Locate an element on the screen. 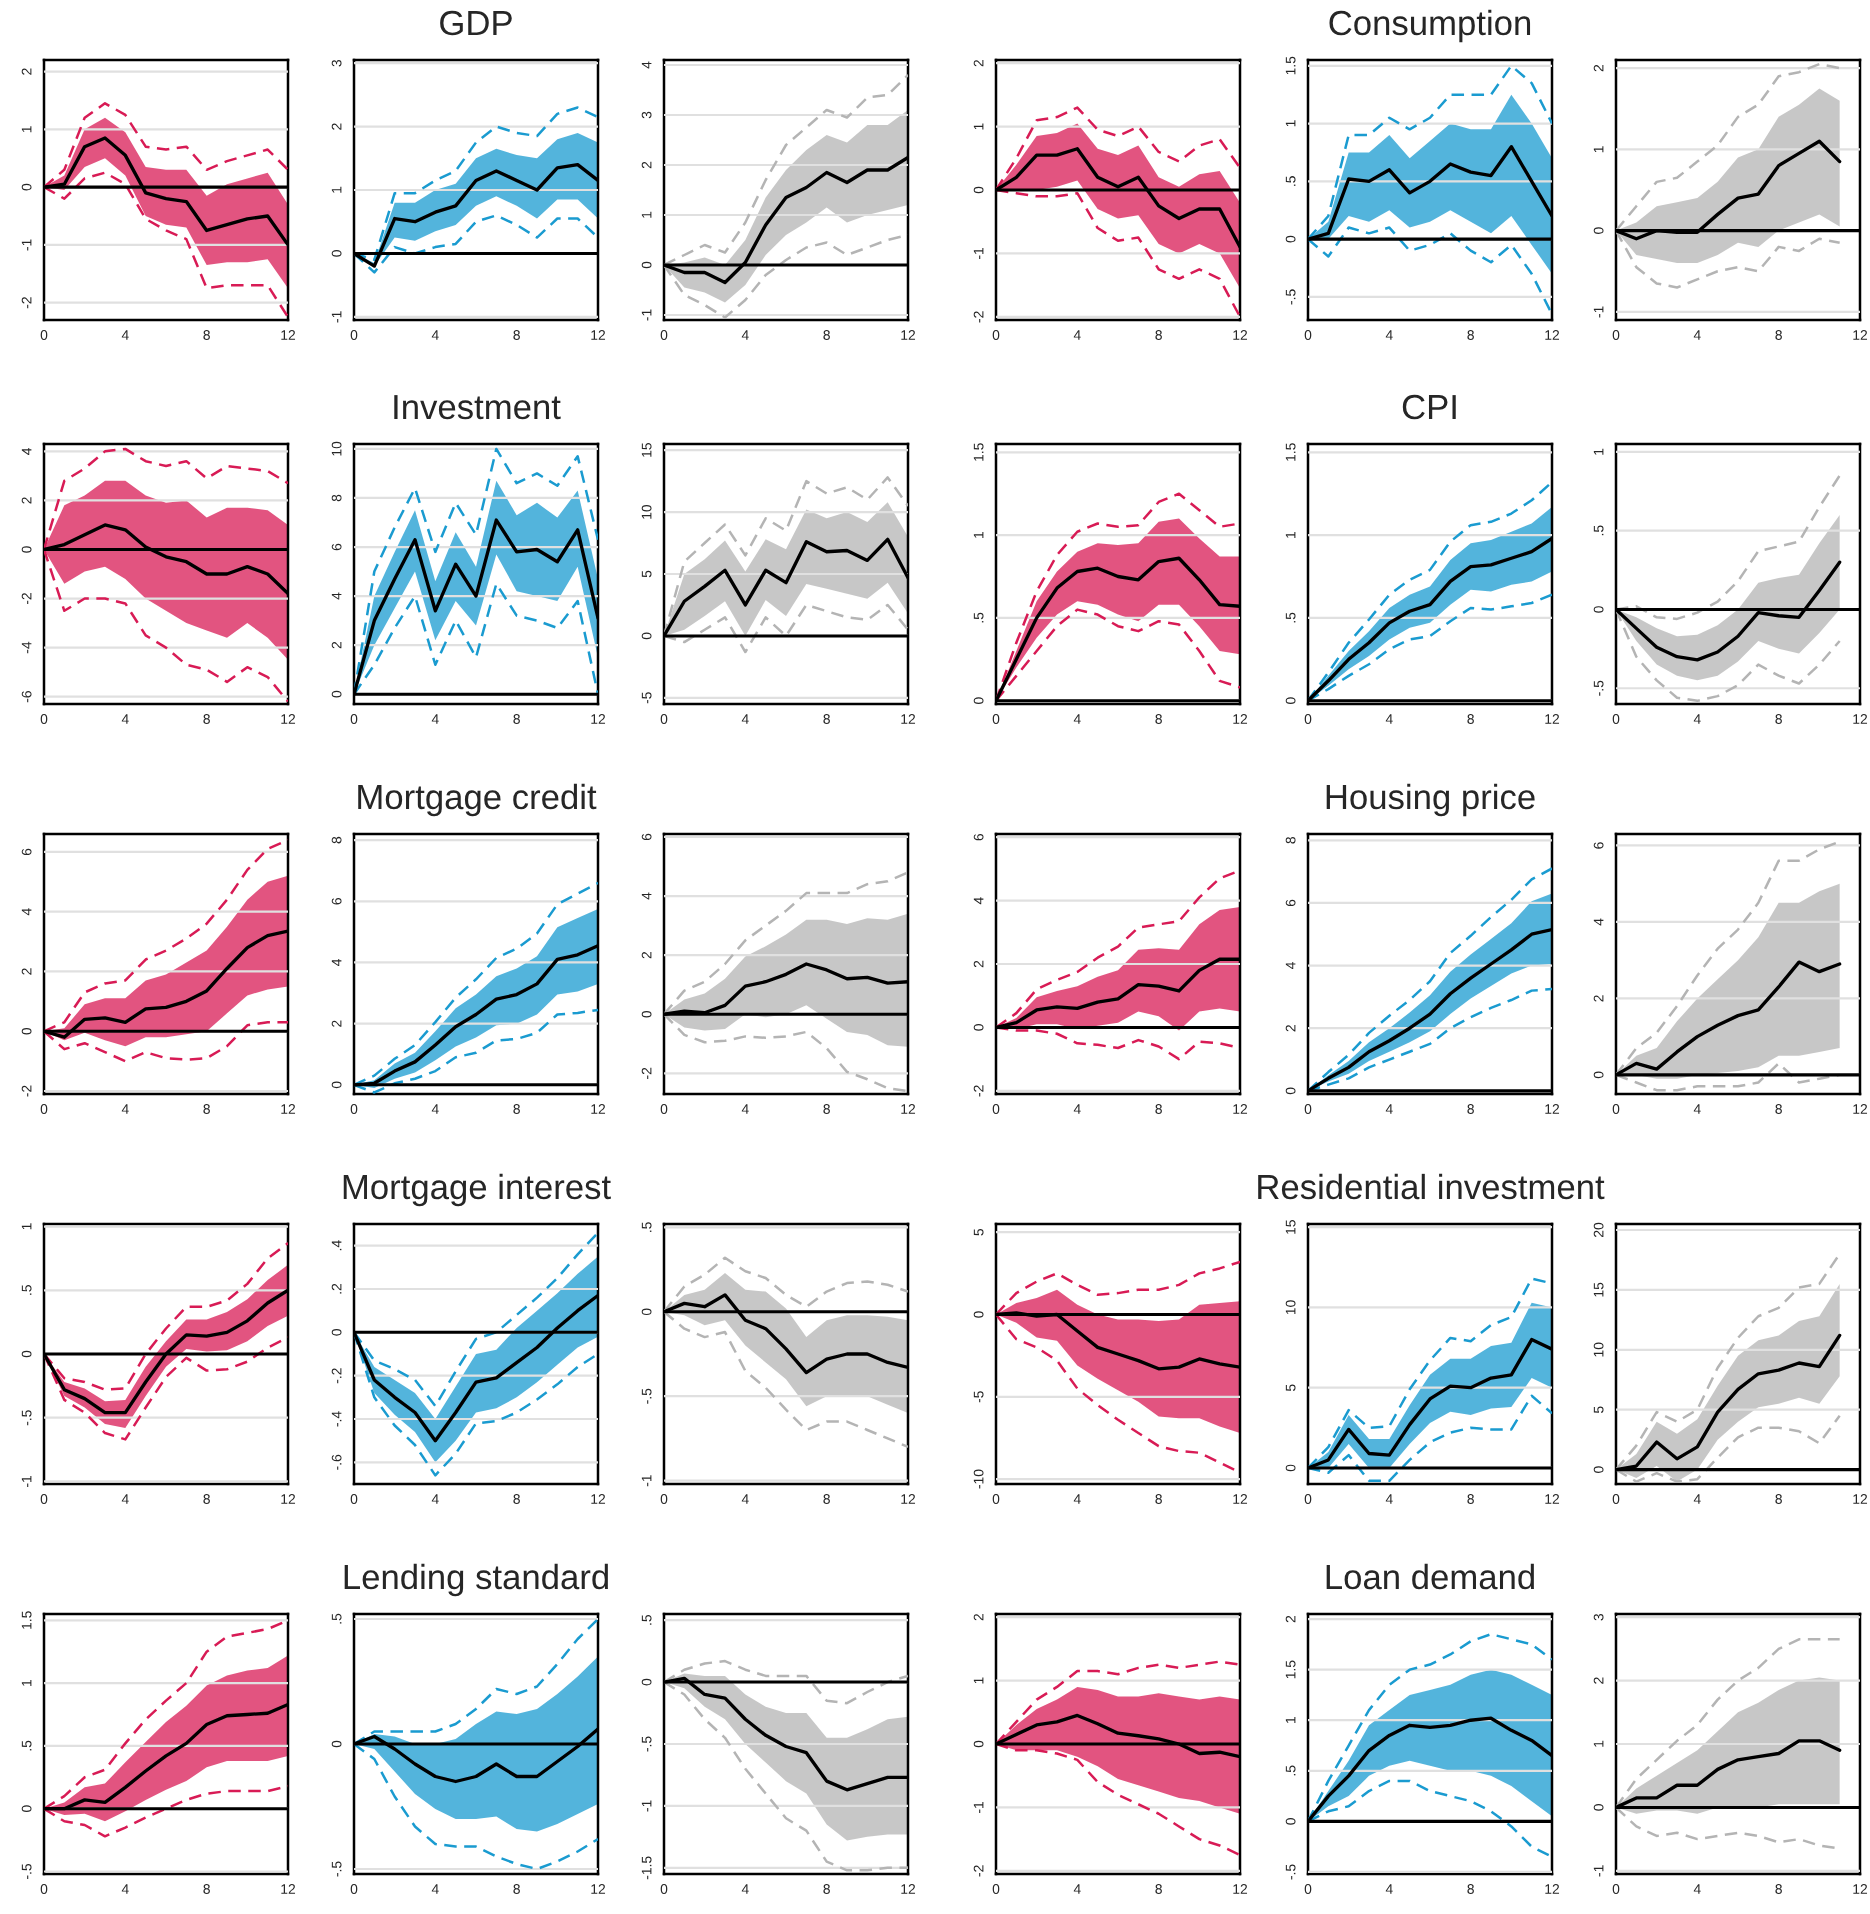 The height and width of the screenshot is (1914, 1870). chart-title: Investment is located at coordinates (477, 407).